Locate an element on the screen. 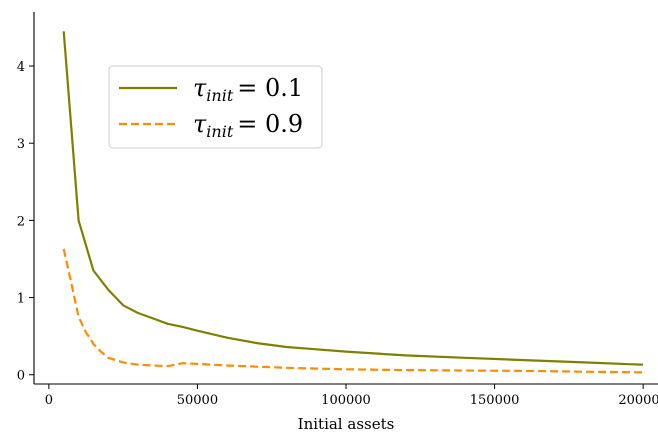  legend: τinit = 0.1 τinit = 0.9 is located at coordinates (215, 107).